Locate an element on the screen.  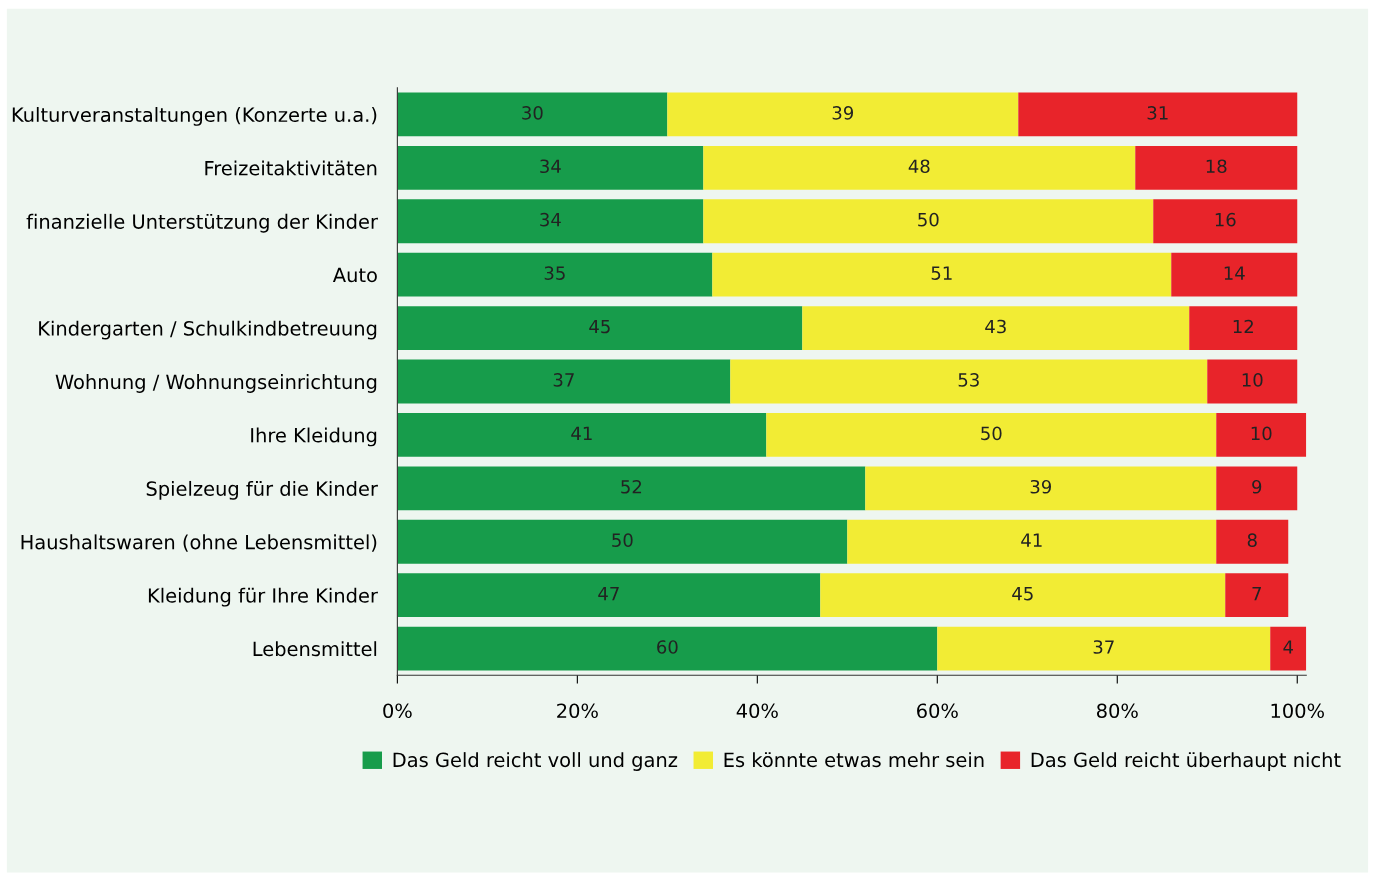
data-label: 4 is located at coordinates (1288, 647).